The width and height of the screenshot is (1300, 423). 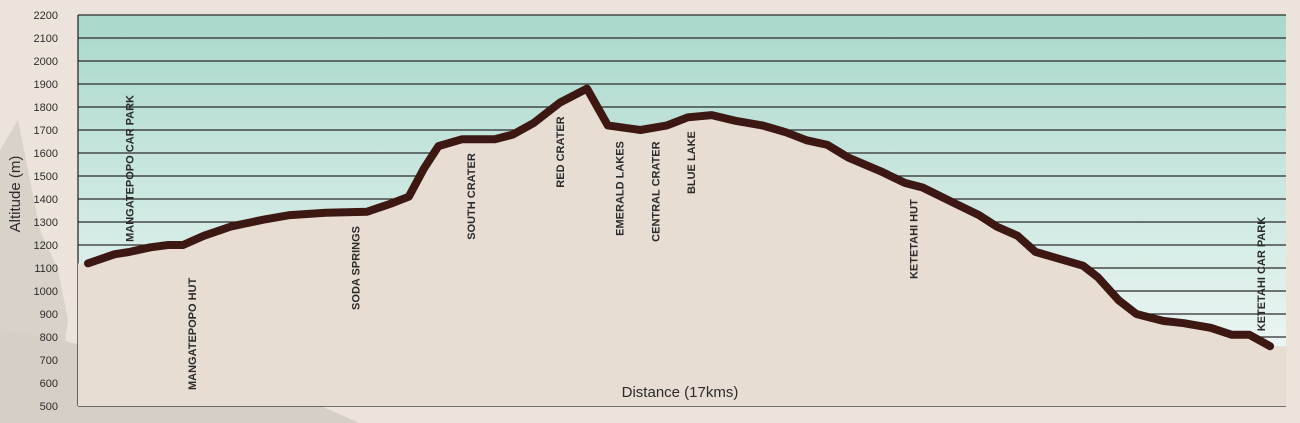 What do you see at coordinates (1262, 274) in the screenshot?
I see `place-label: KETETAHI CAR PARK` at bounding box center [1262, 274].